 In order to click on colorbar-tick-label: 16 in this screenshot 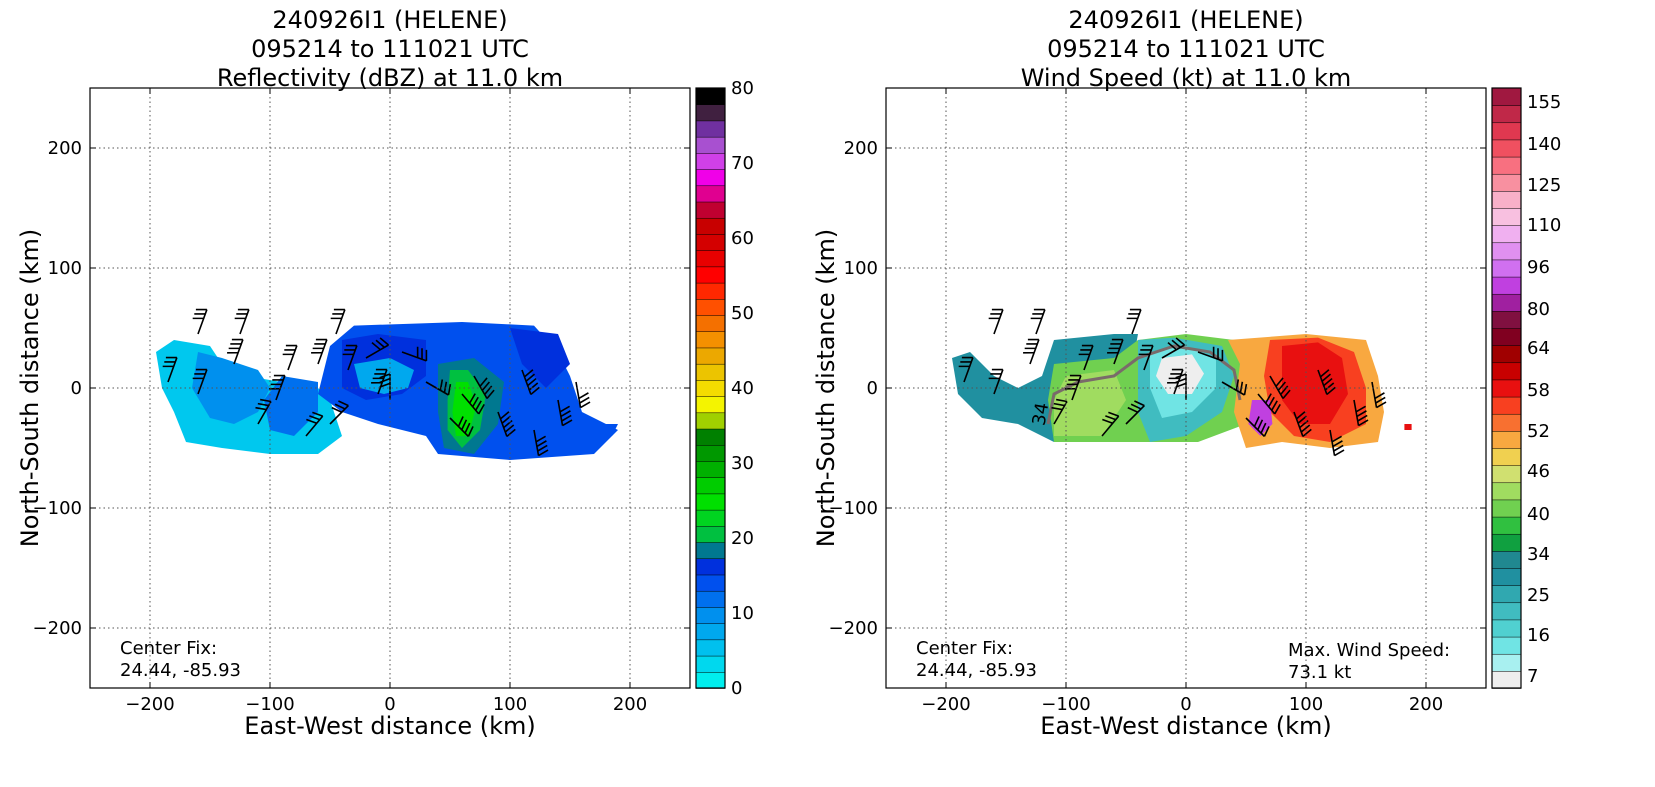, I will do `click(1538, 635)`.